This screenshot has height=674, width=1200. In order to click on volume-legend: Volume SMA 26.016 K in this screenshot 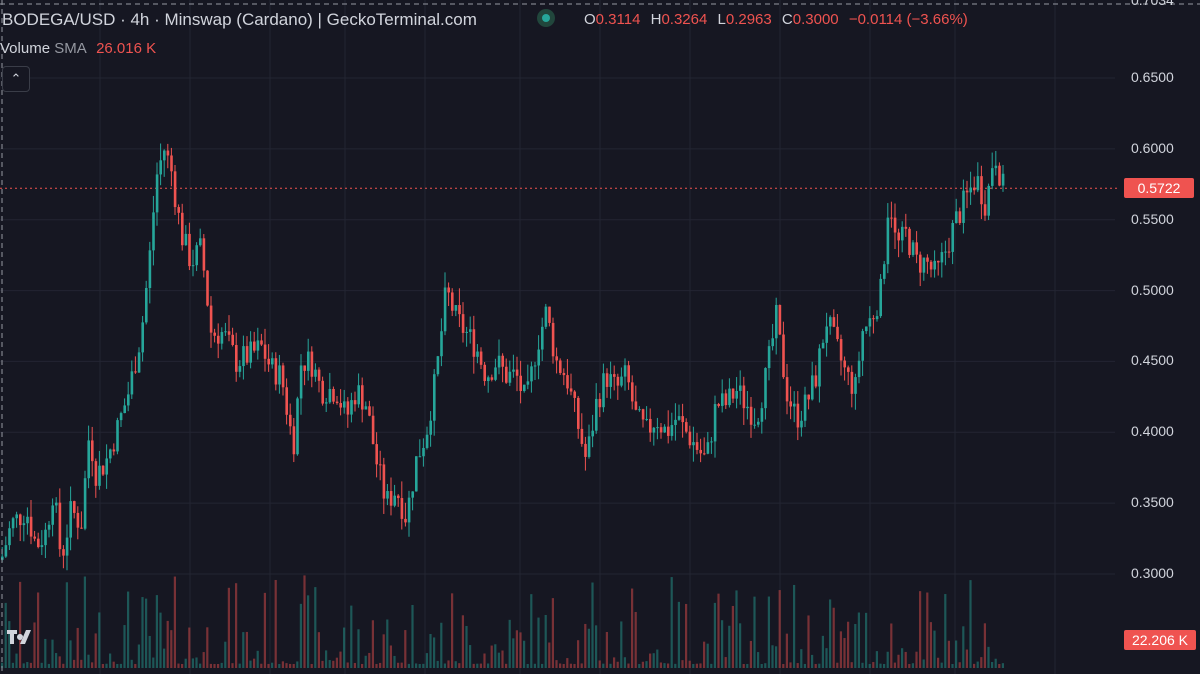, I will do `click(78, 48)`.